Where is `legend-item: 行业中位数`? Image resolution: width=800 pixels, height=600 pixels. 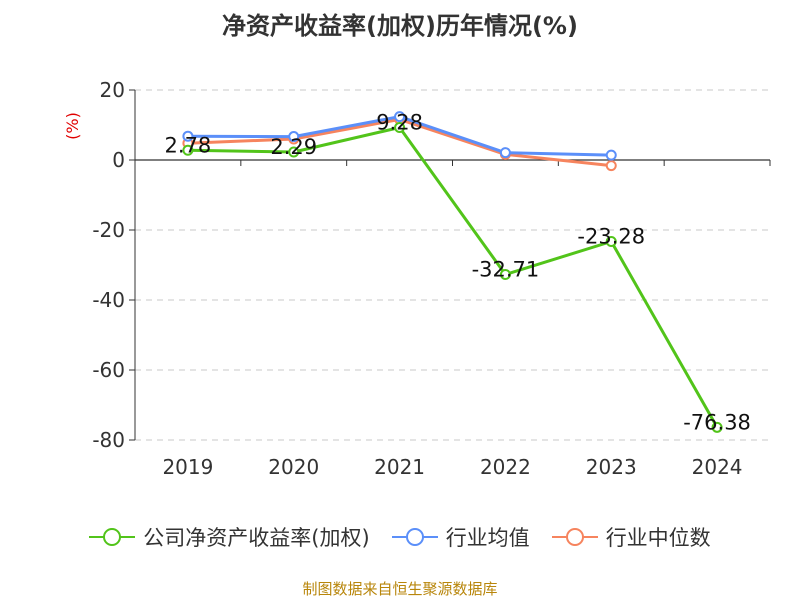 legend-item: 行业中位数 is located at coordinates (631, 537).